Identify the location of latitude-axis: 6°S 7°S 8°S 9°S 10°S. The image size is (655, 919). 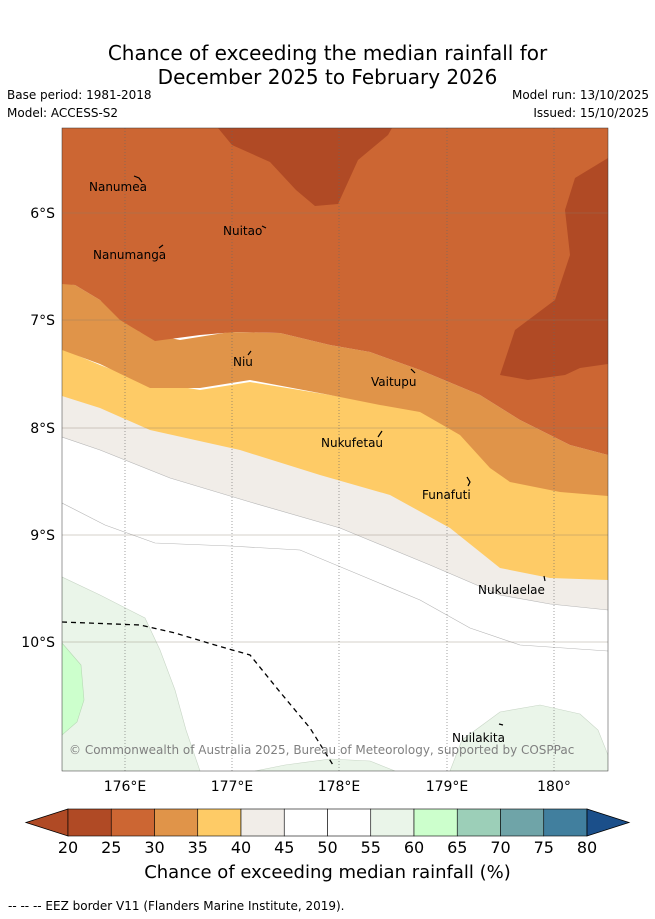
(38, 428).